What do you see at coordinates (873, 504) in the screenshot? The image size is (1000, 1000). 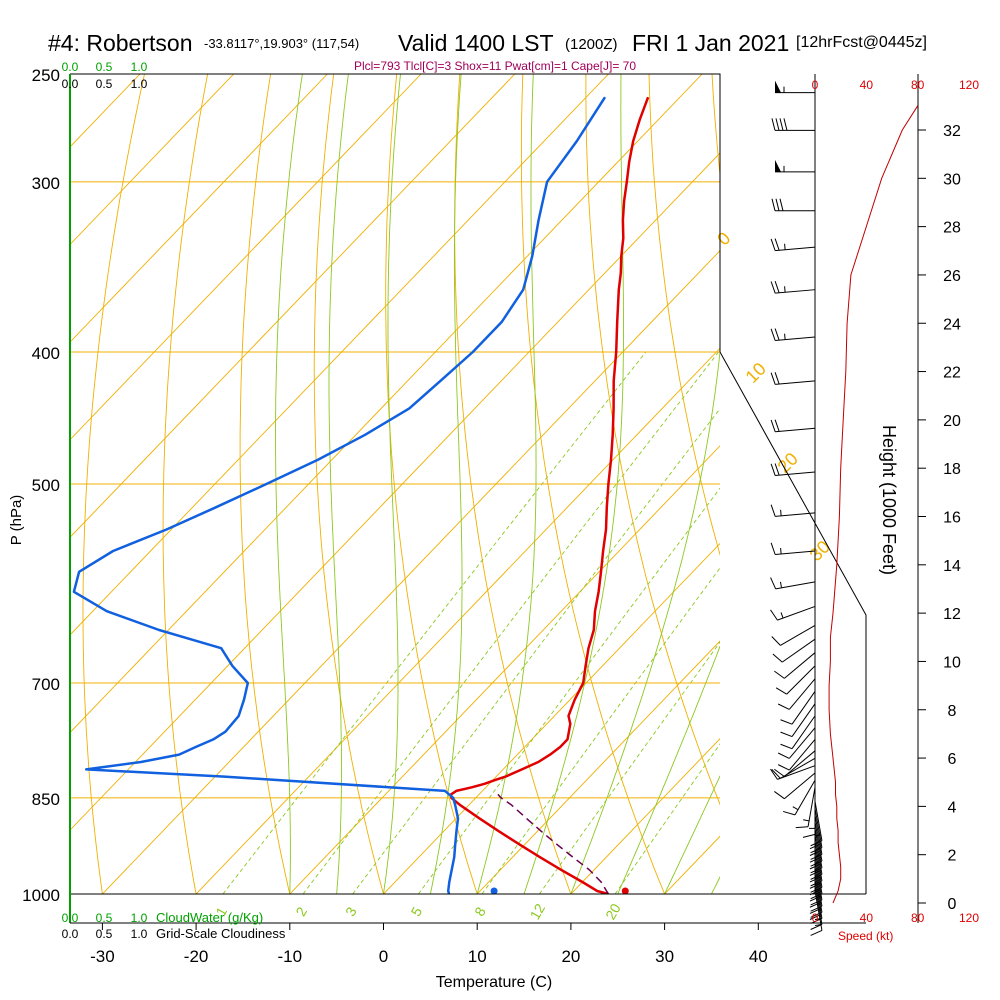 I see `wind-speed-profile-line` at bounding box center [873, 504].